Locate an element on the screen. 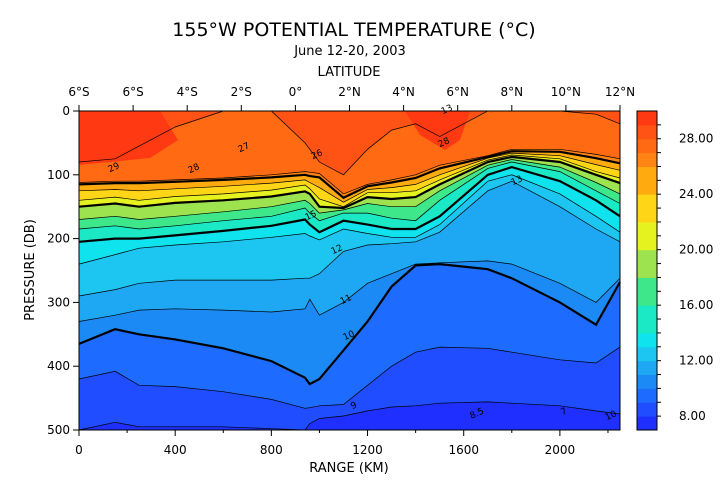  top-axis-title: LATITUDE is located at coordinates (349, 72).